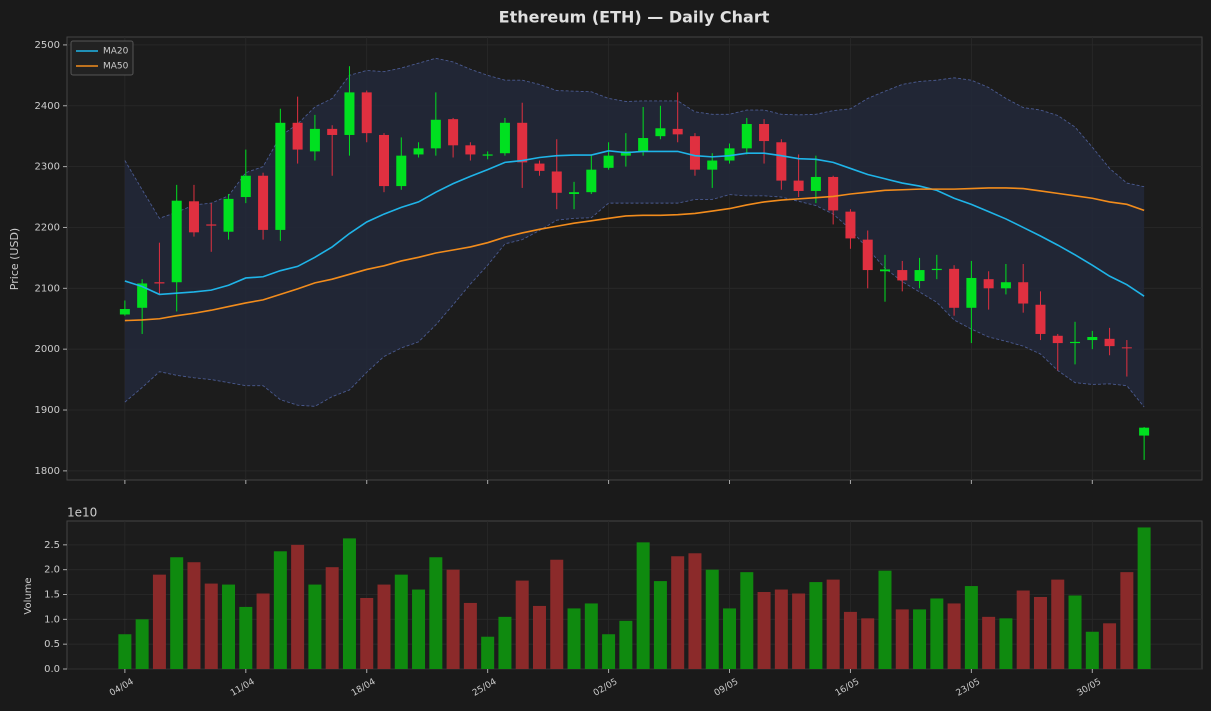 Image resolution: width=1211 pixels, height=711 pixels. I want to click on y-tick-label: 2000, so click(47, 349).